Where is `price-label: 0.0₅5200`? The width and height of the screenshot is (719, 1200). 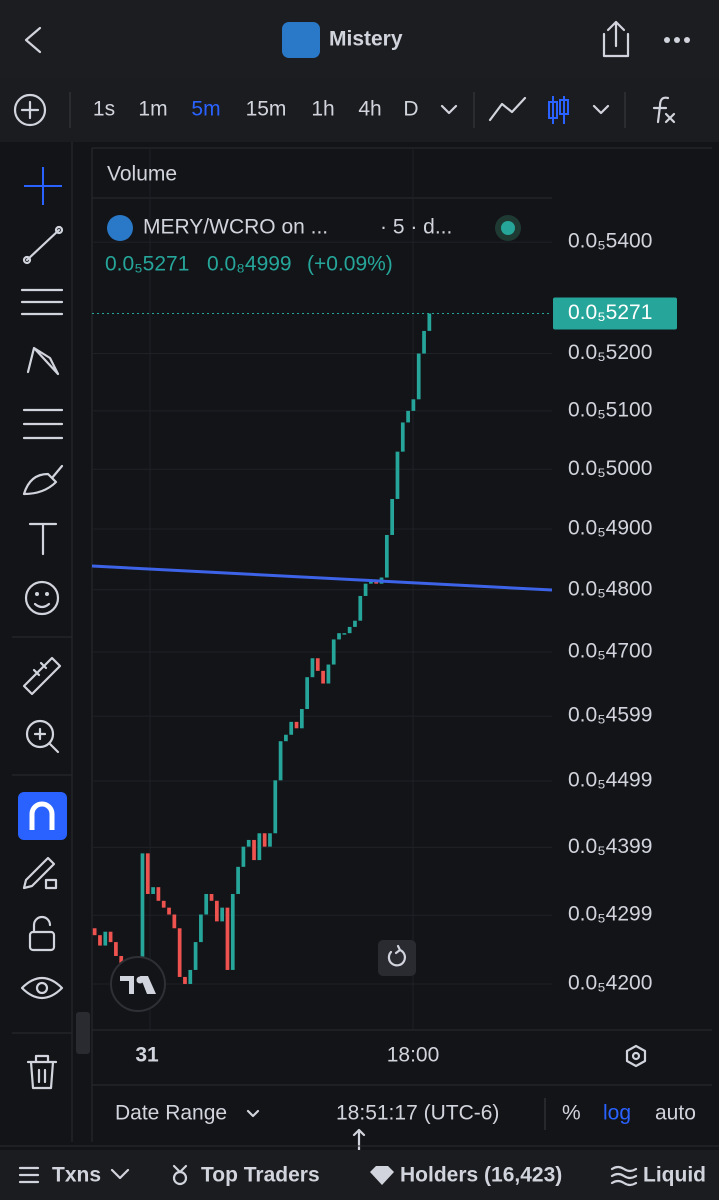
price-label: 0.0₅5200 is located at coordinates (610, 352).